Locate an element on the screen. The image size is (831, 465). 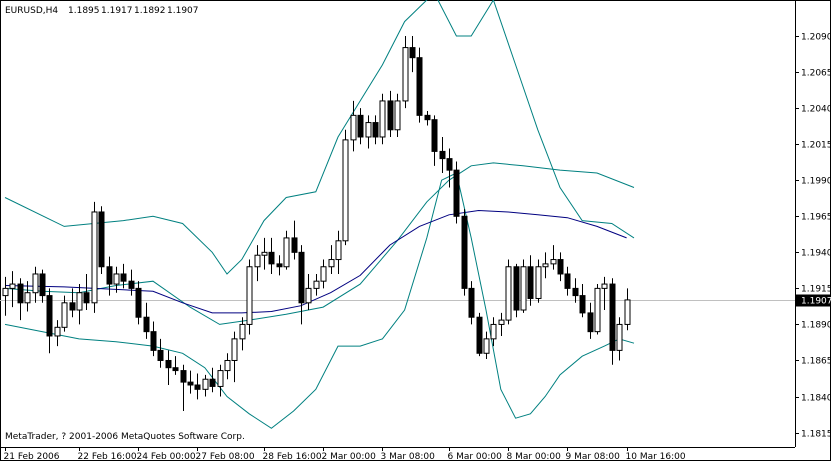
price-tick-label: 1.2090 is located at coordinates (816, 38).